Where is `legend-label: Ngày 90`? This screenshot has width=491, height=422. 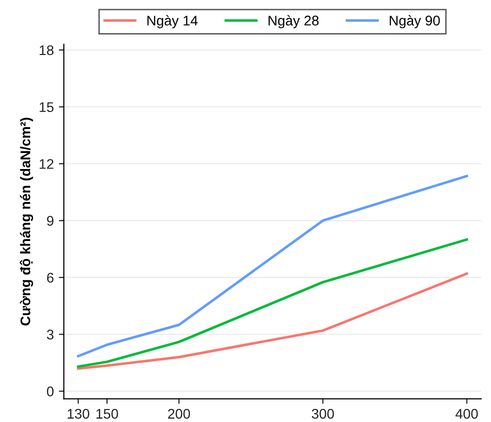 legend-label: Ngày 90 is located at coordinates (415, 21).